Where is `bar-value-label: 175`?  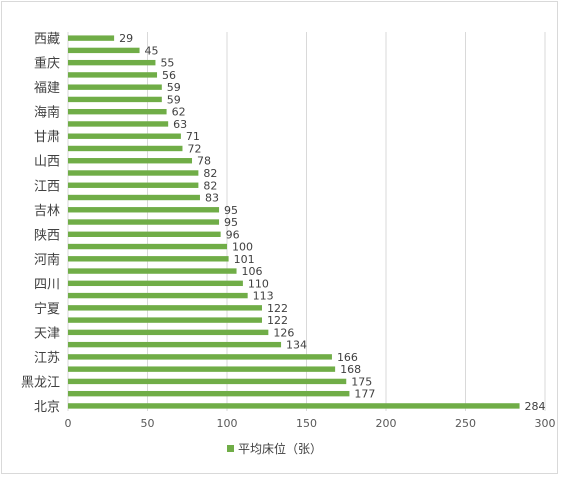
bar-value-label: 175 is located at coordinates (361, 381).